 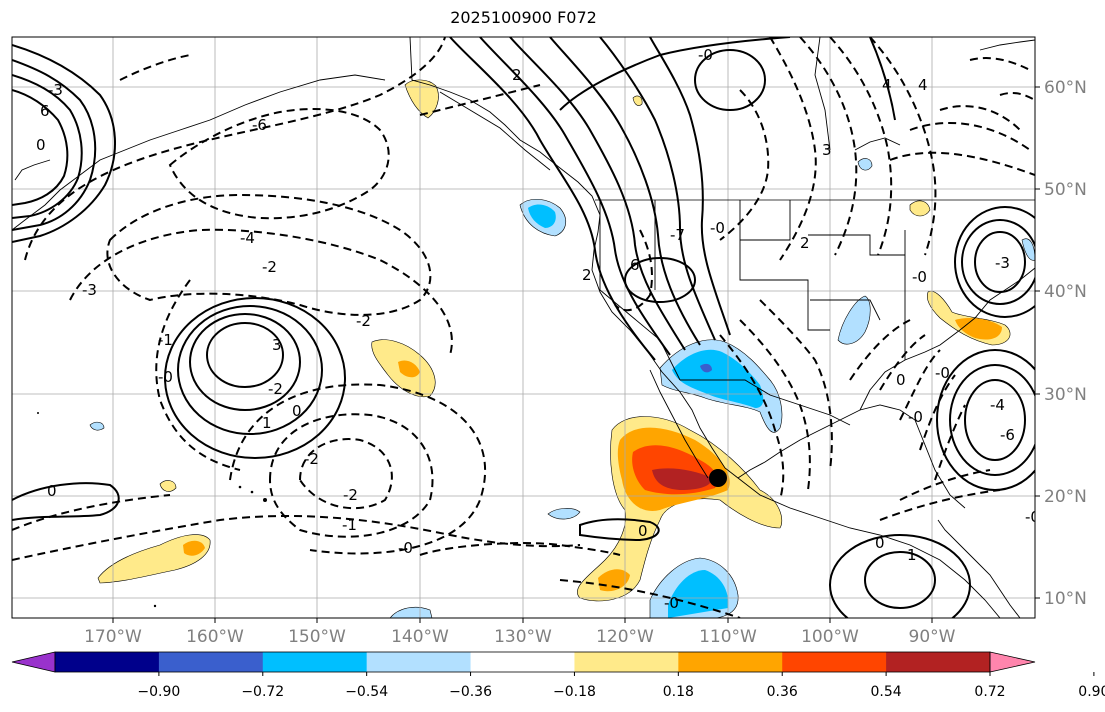 What do you see at coordinates (317, 637) in the screenshot?
I see `lon-label: 150°W` at bounding box center [317, 637].